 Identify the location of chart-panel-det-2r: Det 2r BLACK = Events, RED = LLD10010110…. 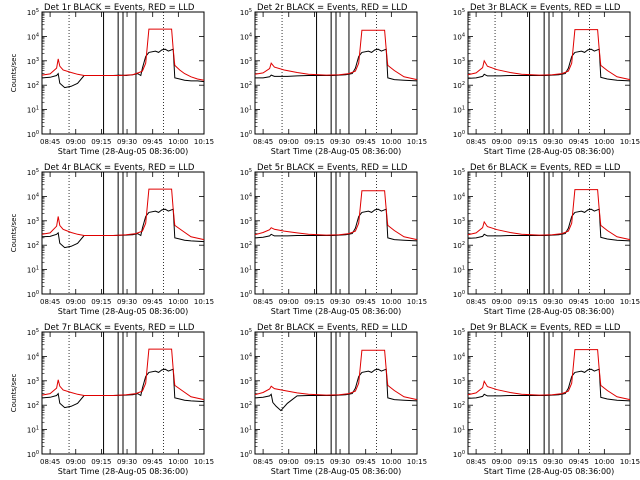
(333, 79).